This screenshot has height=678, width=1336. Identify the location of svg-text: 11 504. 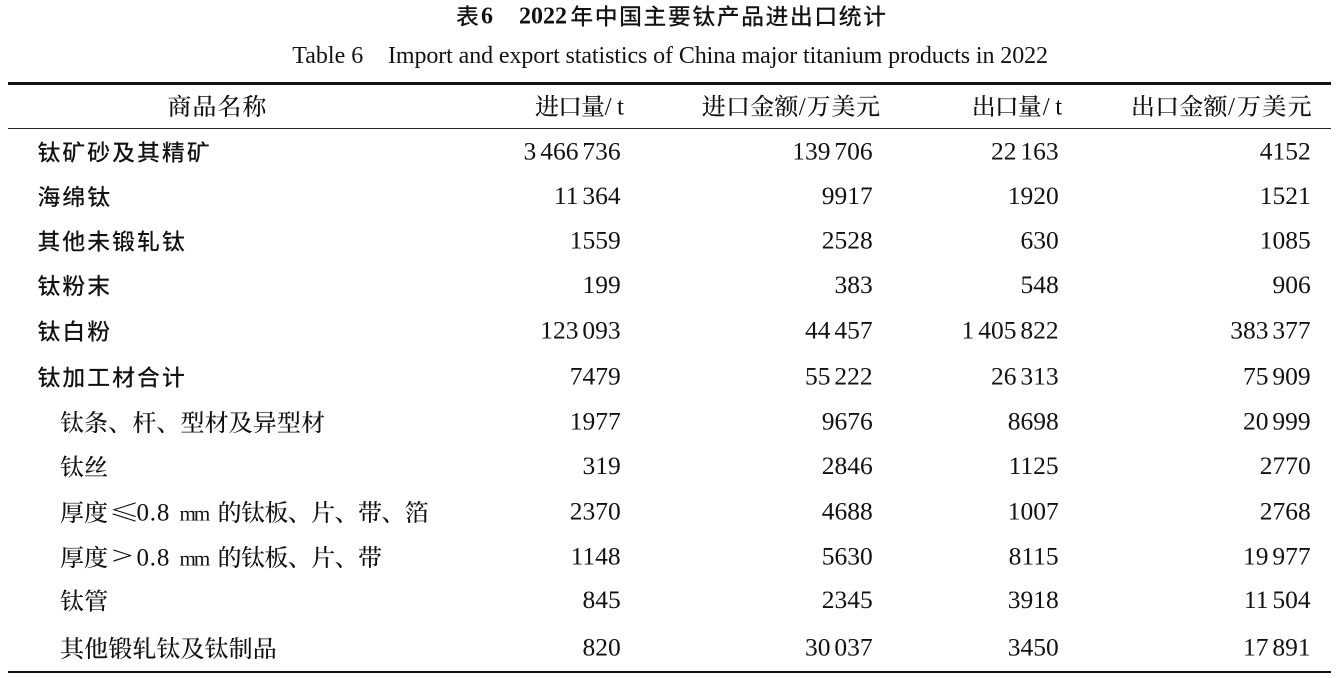
(1277, 599).